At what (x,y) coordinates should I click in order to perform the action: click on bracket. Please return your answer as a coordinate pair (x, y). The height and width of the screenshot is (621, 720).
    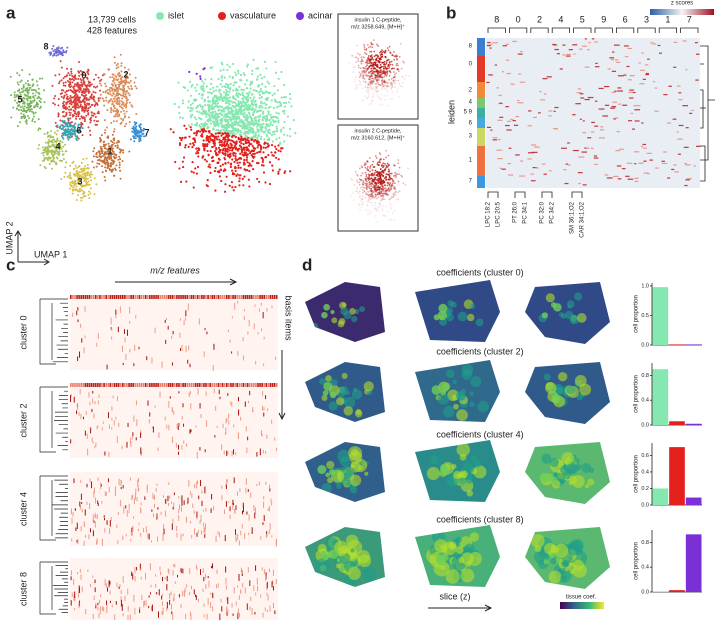
    Looking at the image, I should click on (577, 194).